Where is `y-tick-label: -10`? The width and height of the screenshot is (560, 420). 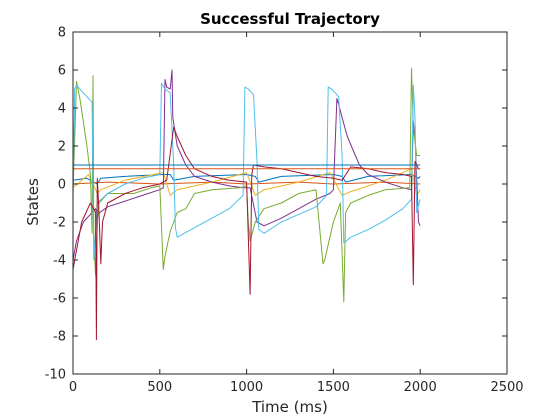
y-tick-label: -10 is located at coordinates (55, 375).